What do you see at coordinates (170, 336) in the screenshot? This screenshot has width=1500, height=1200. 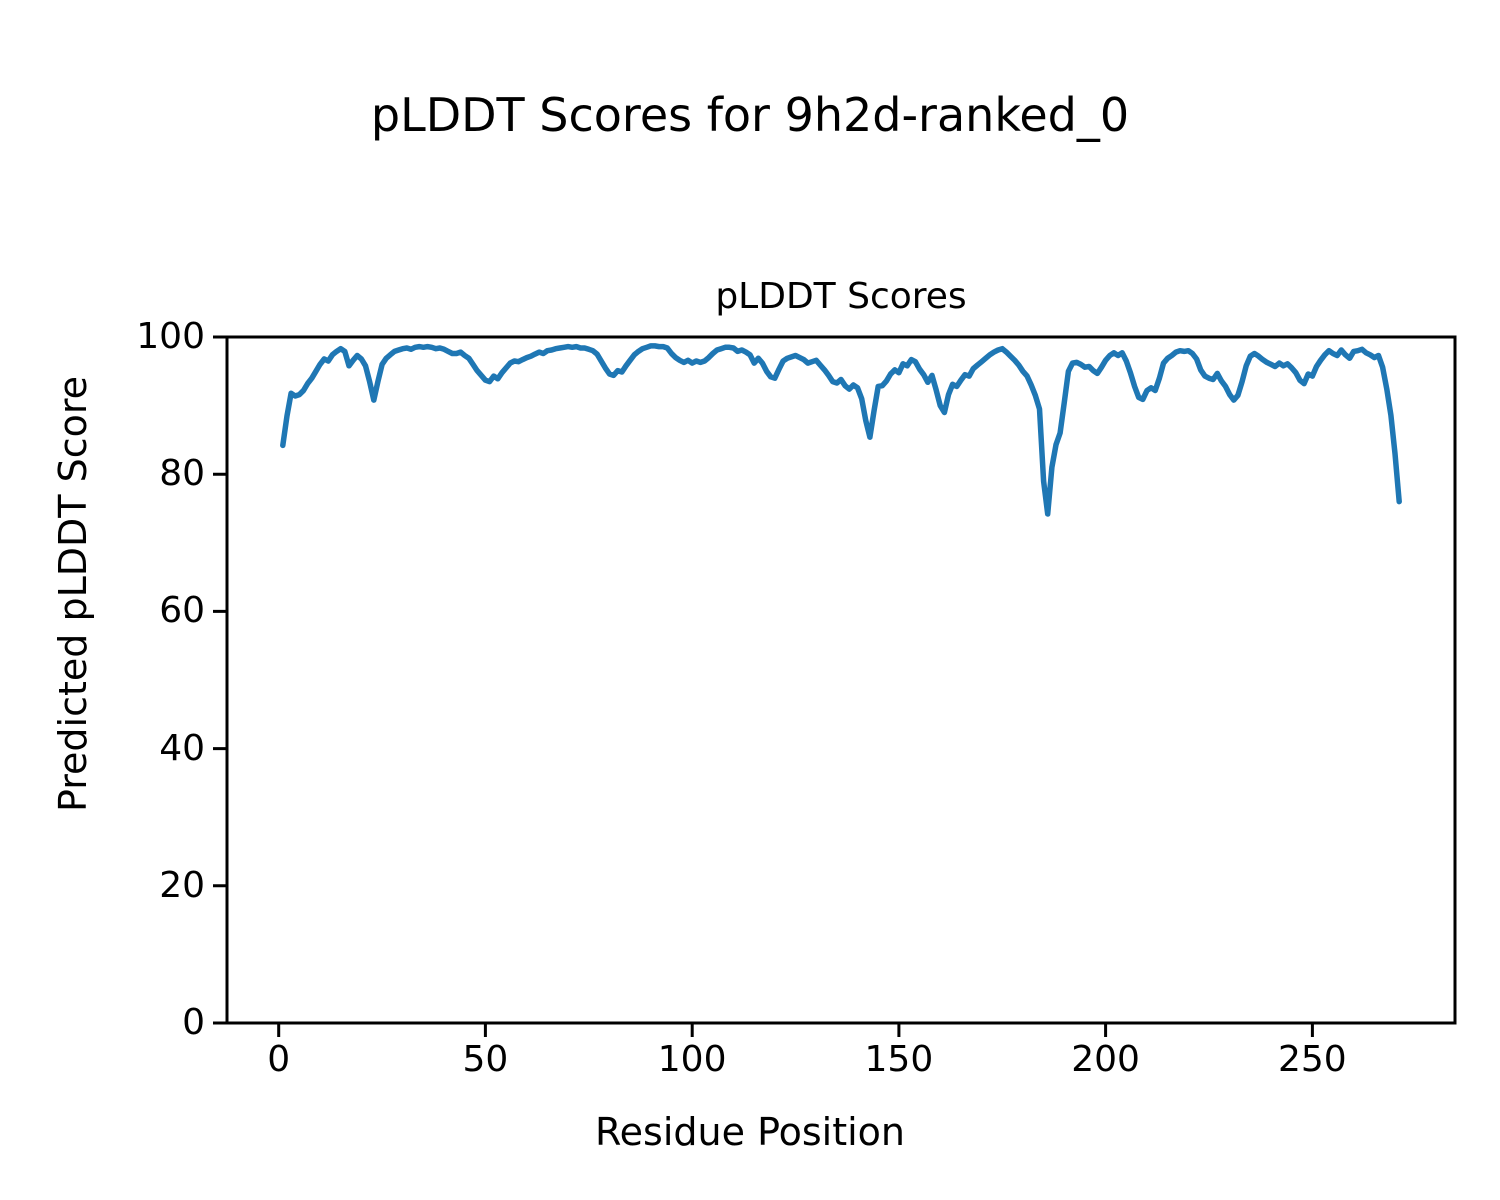 I see `y-tick-label: 100` at bounding box center [170, 336].